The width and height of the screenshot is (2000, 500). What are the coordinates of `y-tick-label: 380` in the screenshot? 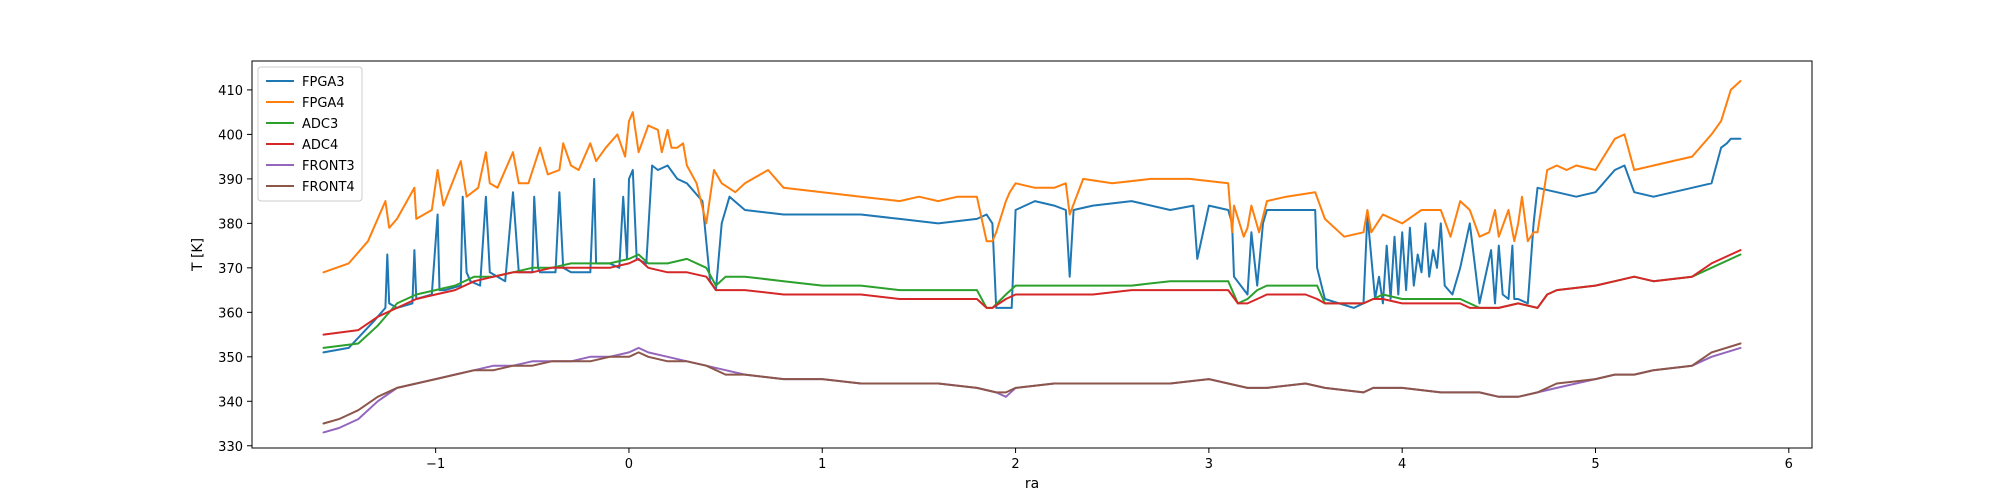 It's located at (230, 224).